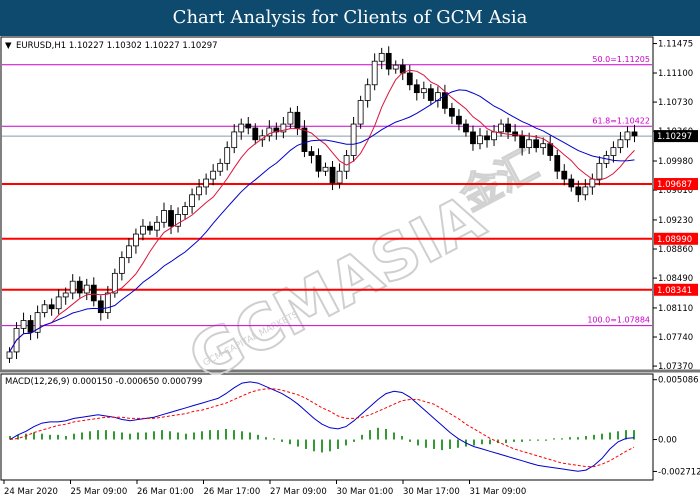 The image size is (700, 504). I want to click on macd-tick-label: 0.005086, so click(678, 381).